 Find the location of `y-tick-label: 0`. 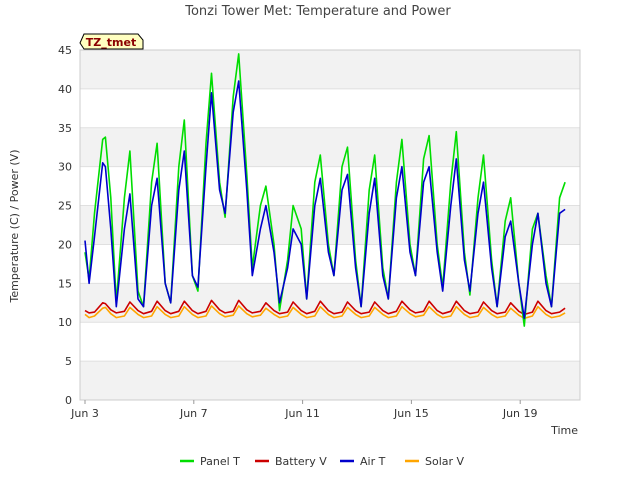

y-tick-label: 0 is located at coordinates (68, 400).